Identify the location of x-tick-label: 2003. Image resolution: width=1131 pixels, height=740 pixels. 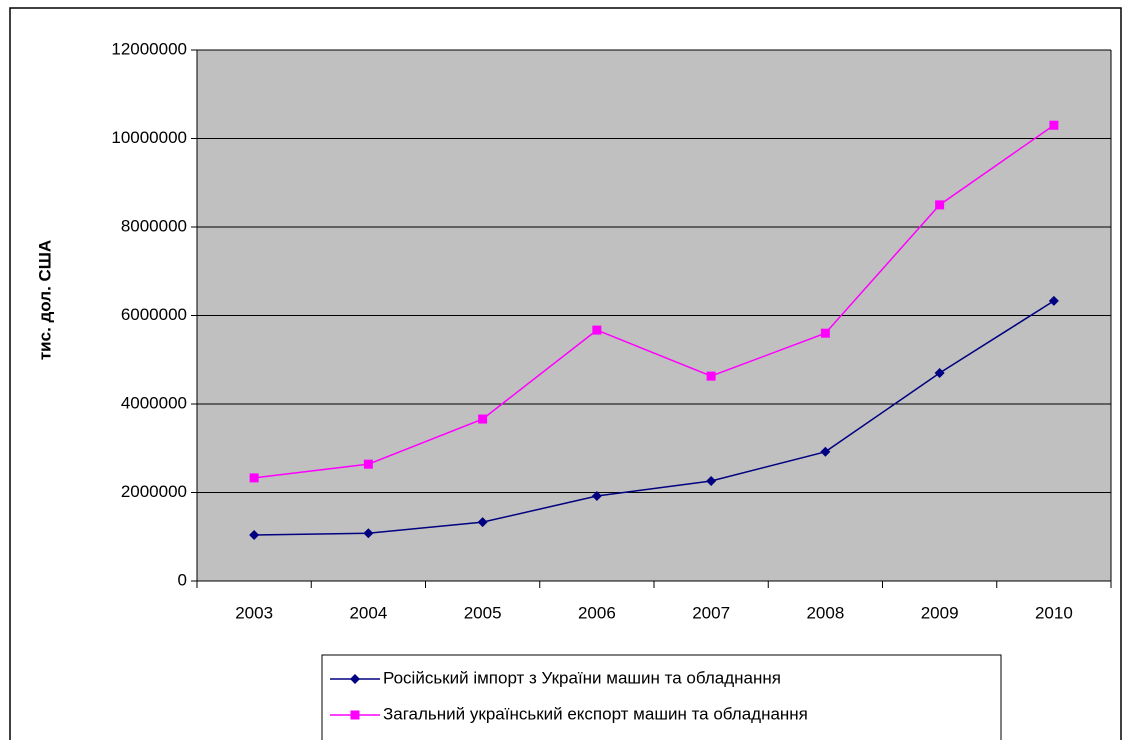
(254, 612).